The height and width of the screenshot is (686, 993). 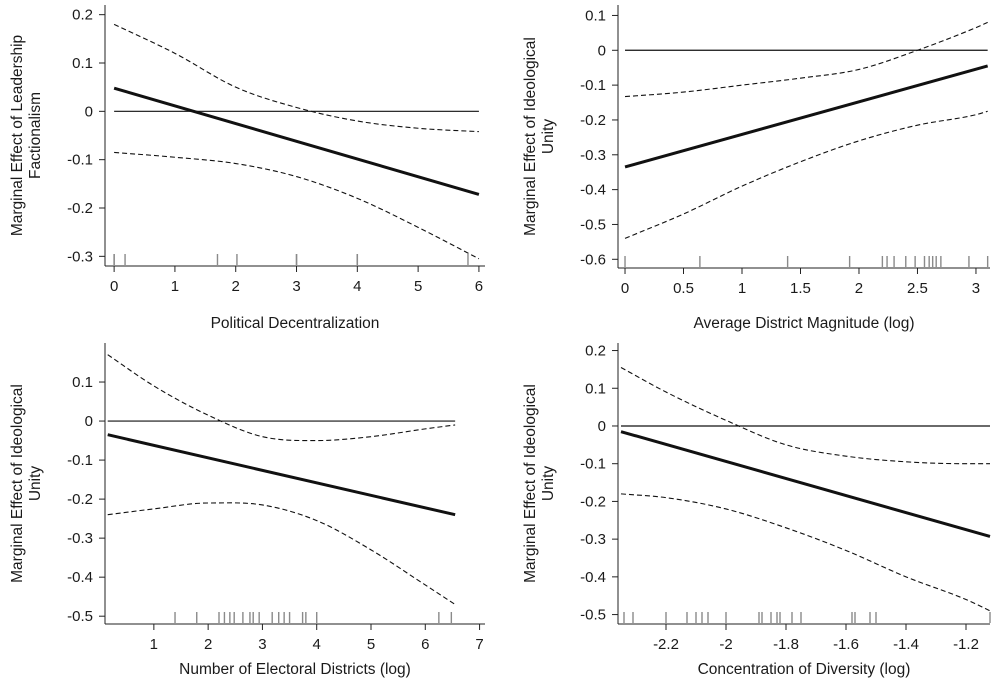 I want to click on x-axis-label: Average District Magnitude (log), so click(x=803, y=323).